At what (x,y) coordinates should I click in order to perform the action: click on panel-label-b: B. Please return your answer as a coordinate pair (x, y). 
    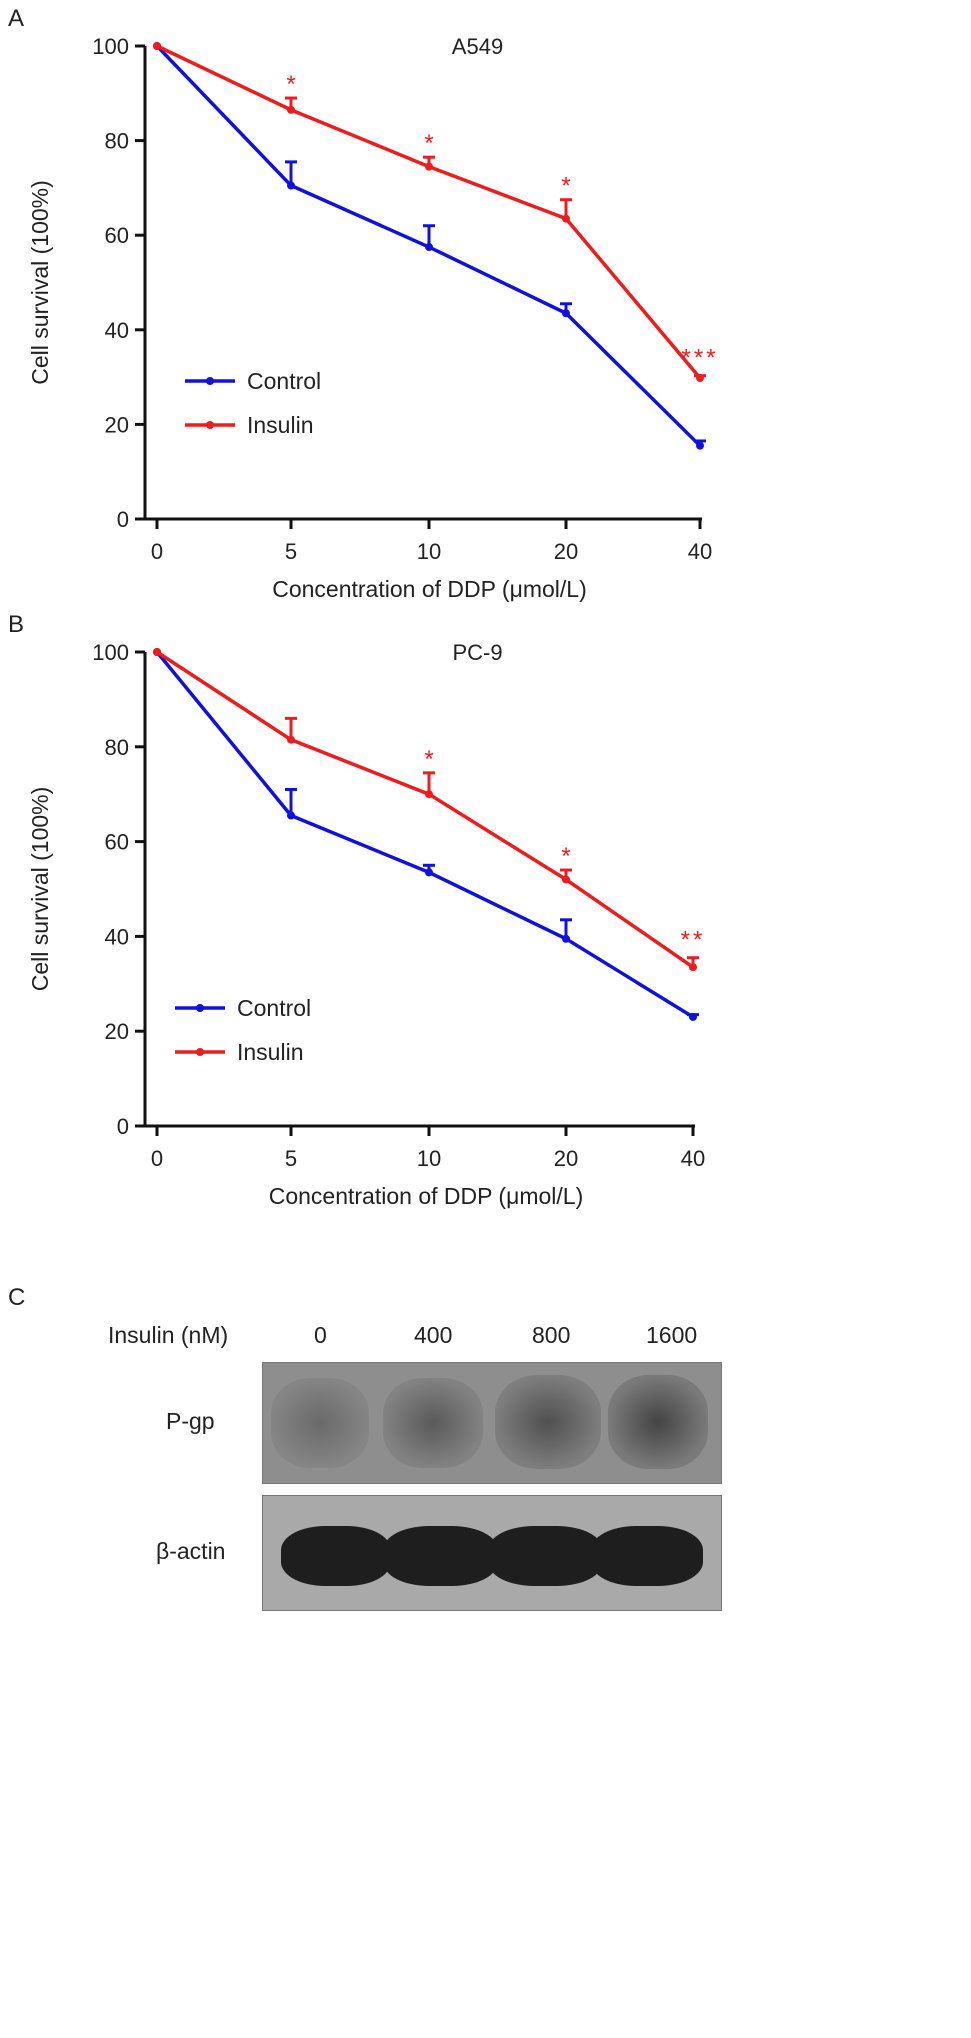
    Looking at the image, I should click on (16, 624).